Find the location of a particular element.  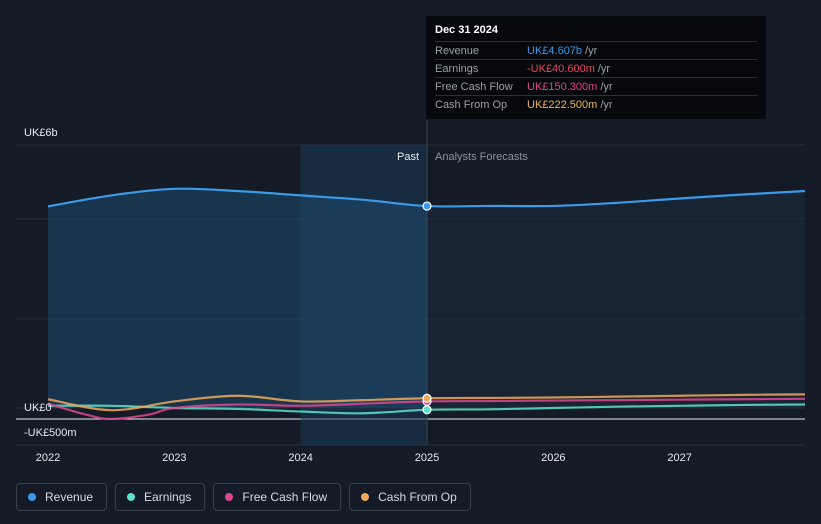

series-marker-earnings is located at coordinates (427, 410).